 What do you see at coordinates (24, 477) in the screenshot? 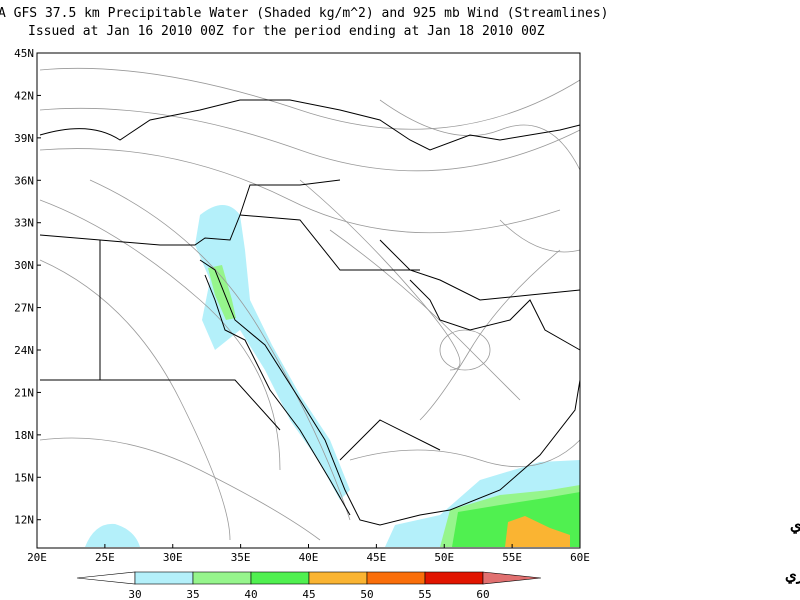
I see `lat-label: 15N` at bounding box center [24, 477].